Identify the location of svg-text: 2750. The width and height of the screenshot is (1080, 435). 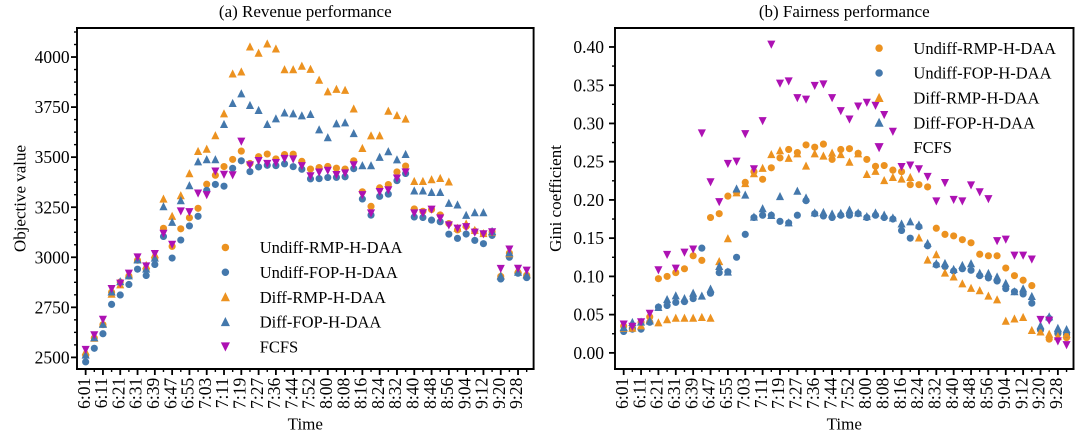
(52, 307).